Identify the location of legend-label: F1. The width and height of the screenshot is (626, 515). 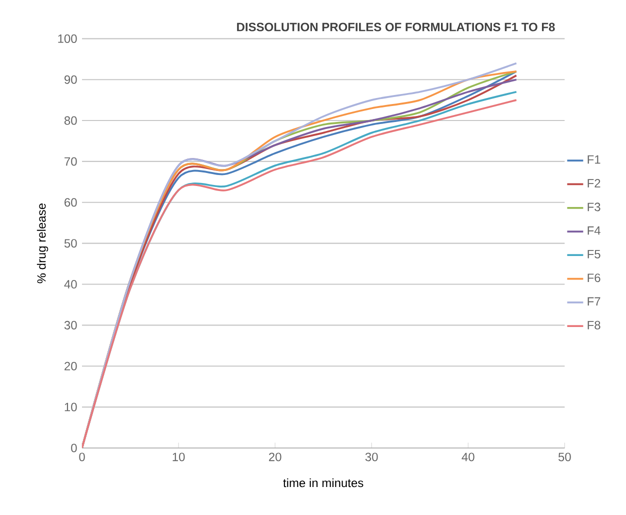
(594, 159).